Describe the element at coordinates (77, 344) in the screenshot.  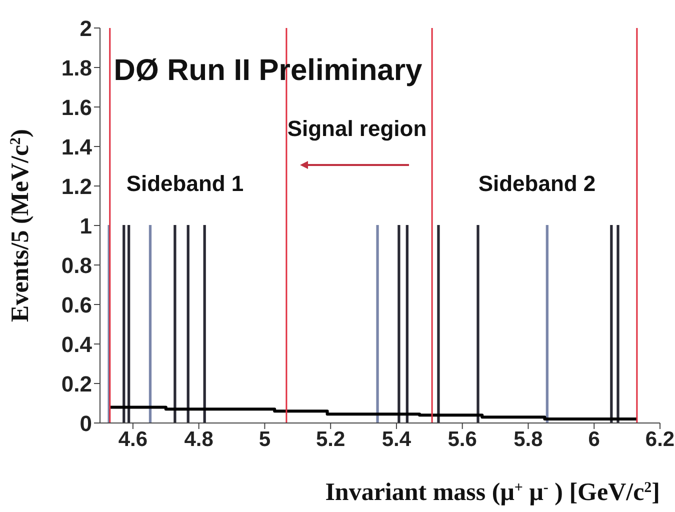
I see `y-tick-label: 0.4` at that location.